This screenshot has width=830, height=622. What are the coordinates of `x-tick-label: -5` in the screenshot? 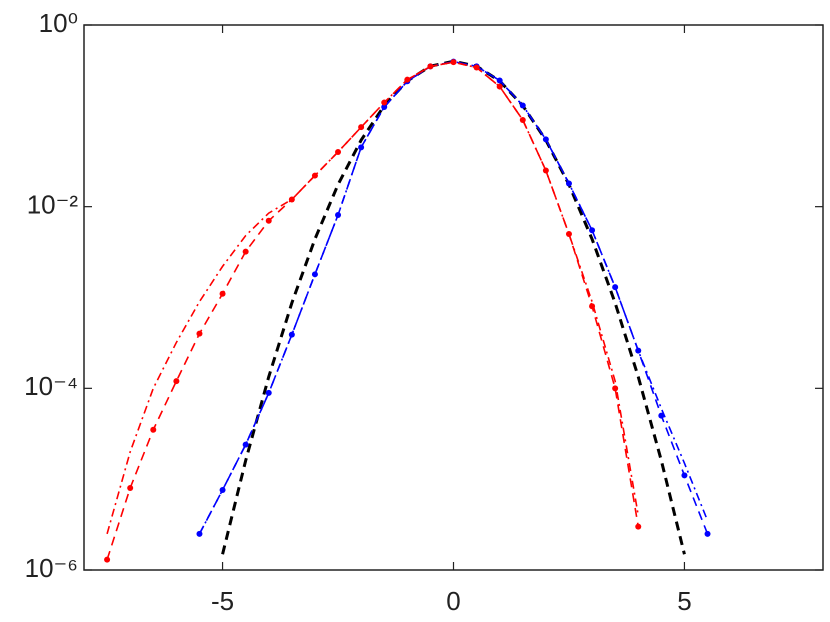 It's located at (222, 601).